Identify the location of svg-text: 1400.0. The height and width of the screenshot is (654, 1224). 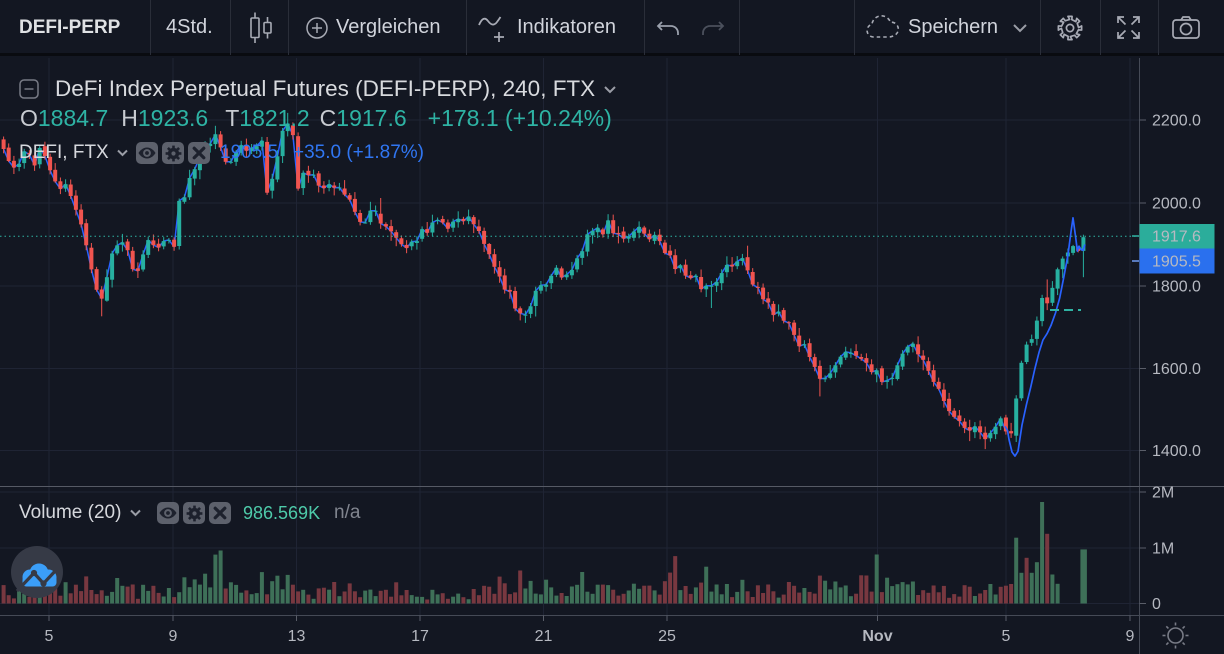
(1176, 451).